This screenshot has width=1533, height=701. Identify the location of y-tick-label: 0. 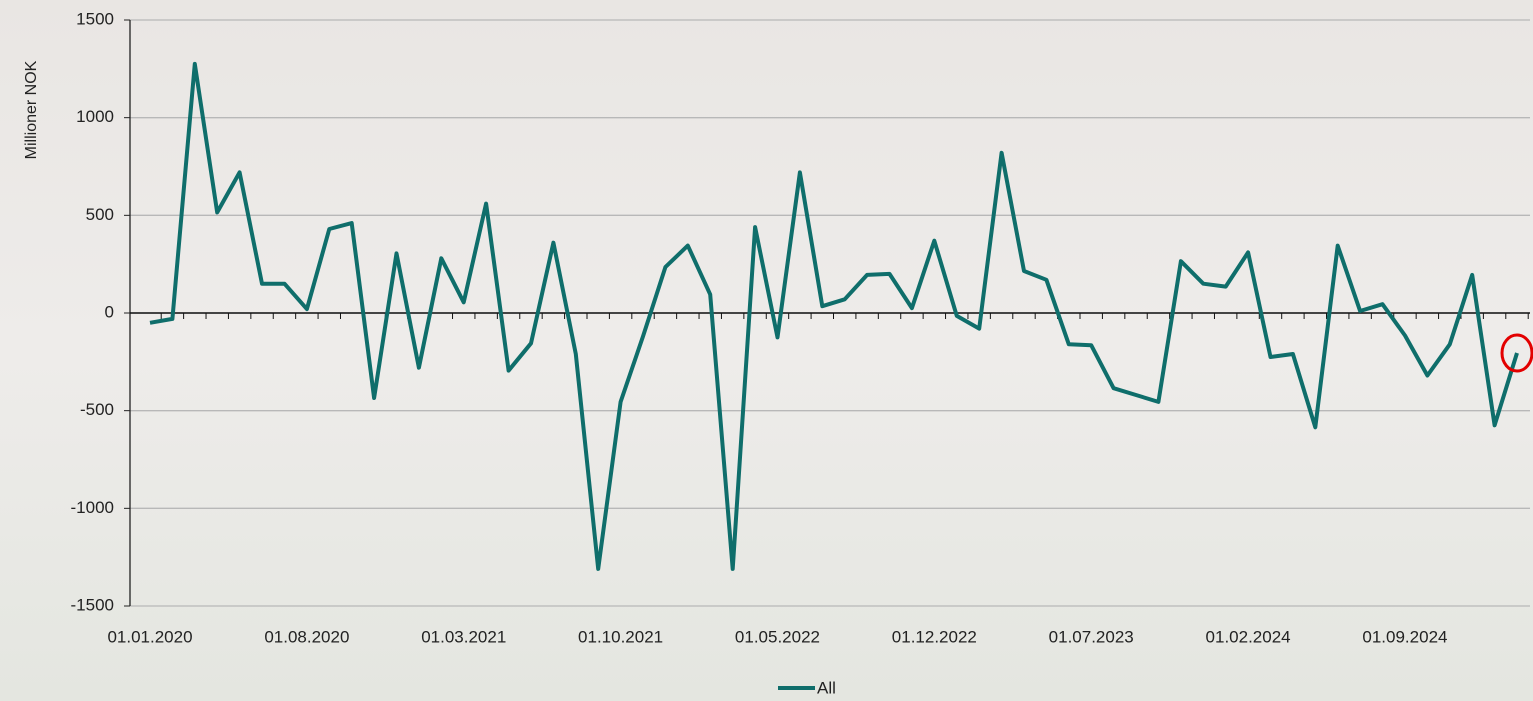
(109, 311).